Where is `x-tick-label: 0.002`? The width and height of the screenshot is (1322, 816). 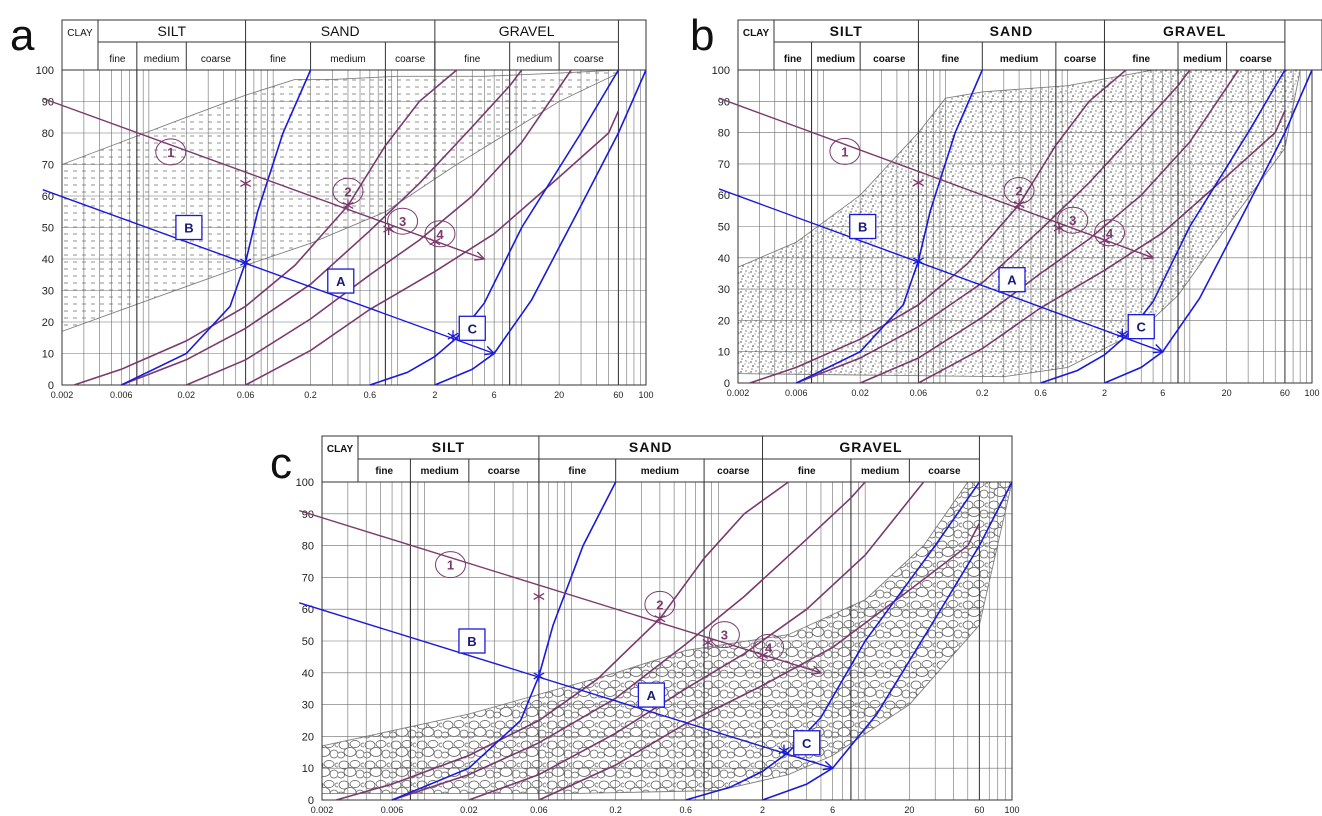
x-tick-label: 0.002 is located at coordinates (62, 395).